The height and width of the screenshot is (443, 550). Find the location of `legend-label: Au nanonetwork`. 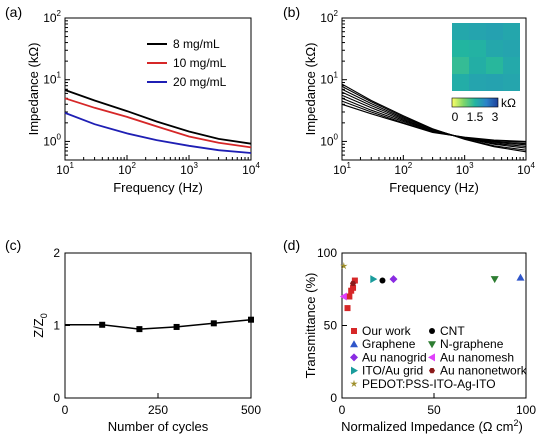

legend-label: Au nanonetwork is located at coordinates (484, 371).